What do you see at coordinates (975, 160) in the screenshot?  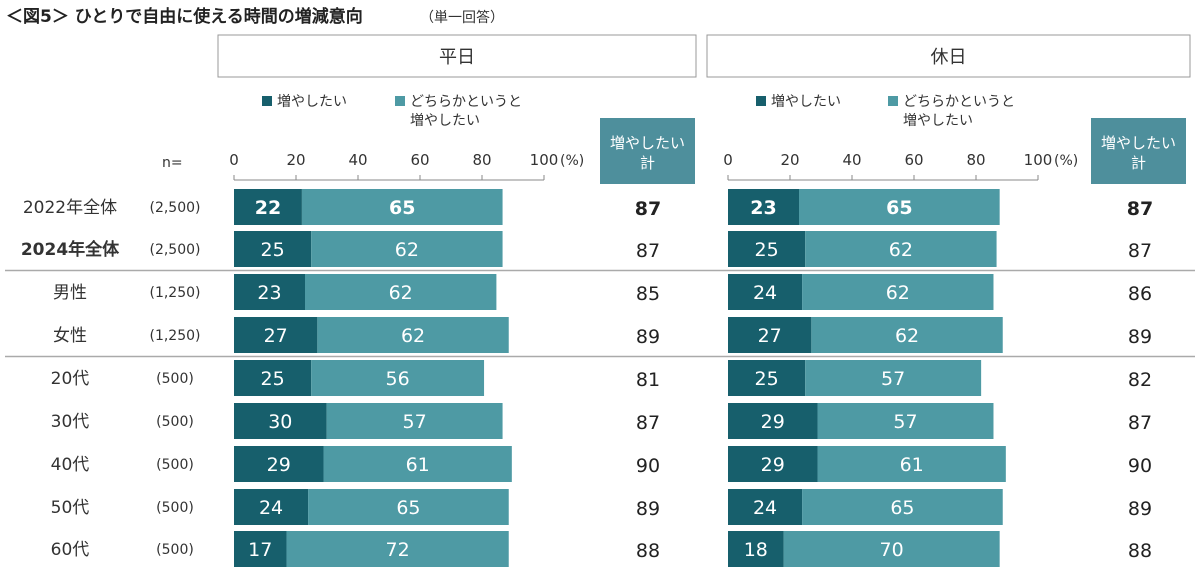 I see `x-tick-label: 80` at bounding box center [975, 160].